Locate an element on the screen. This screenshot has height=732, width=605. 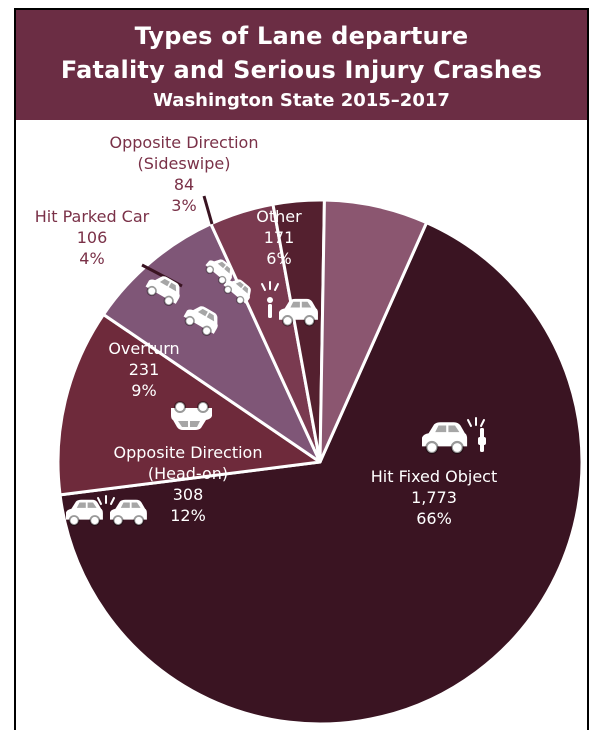
slice-count: 171 is located at coordinates (279, 237).